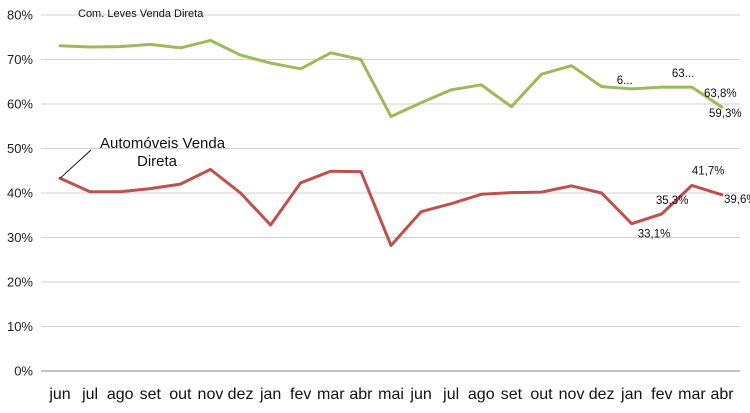  Describe the element at coordinates (20, 237) in the screenshot. I see `y-tick-label: 30%` at that location.